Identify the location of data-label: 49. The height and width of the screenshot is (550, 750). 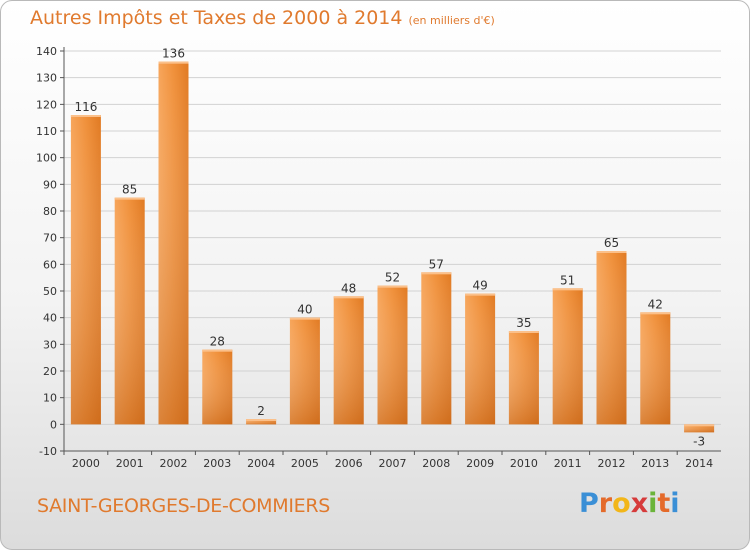
(479, 286).